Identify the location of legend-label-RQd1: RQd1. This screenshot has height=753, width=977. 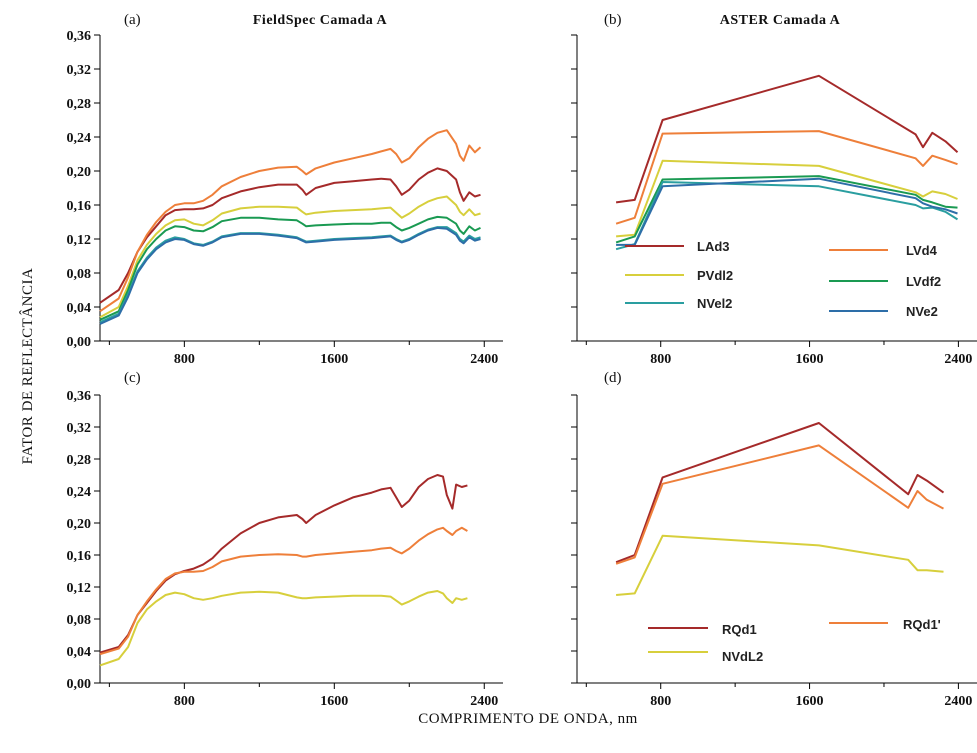
(739, 629).